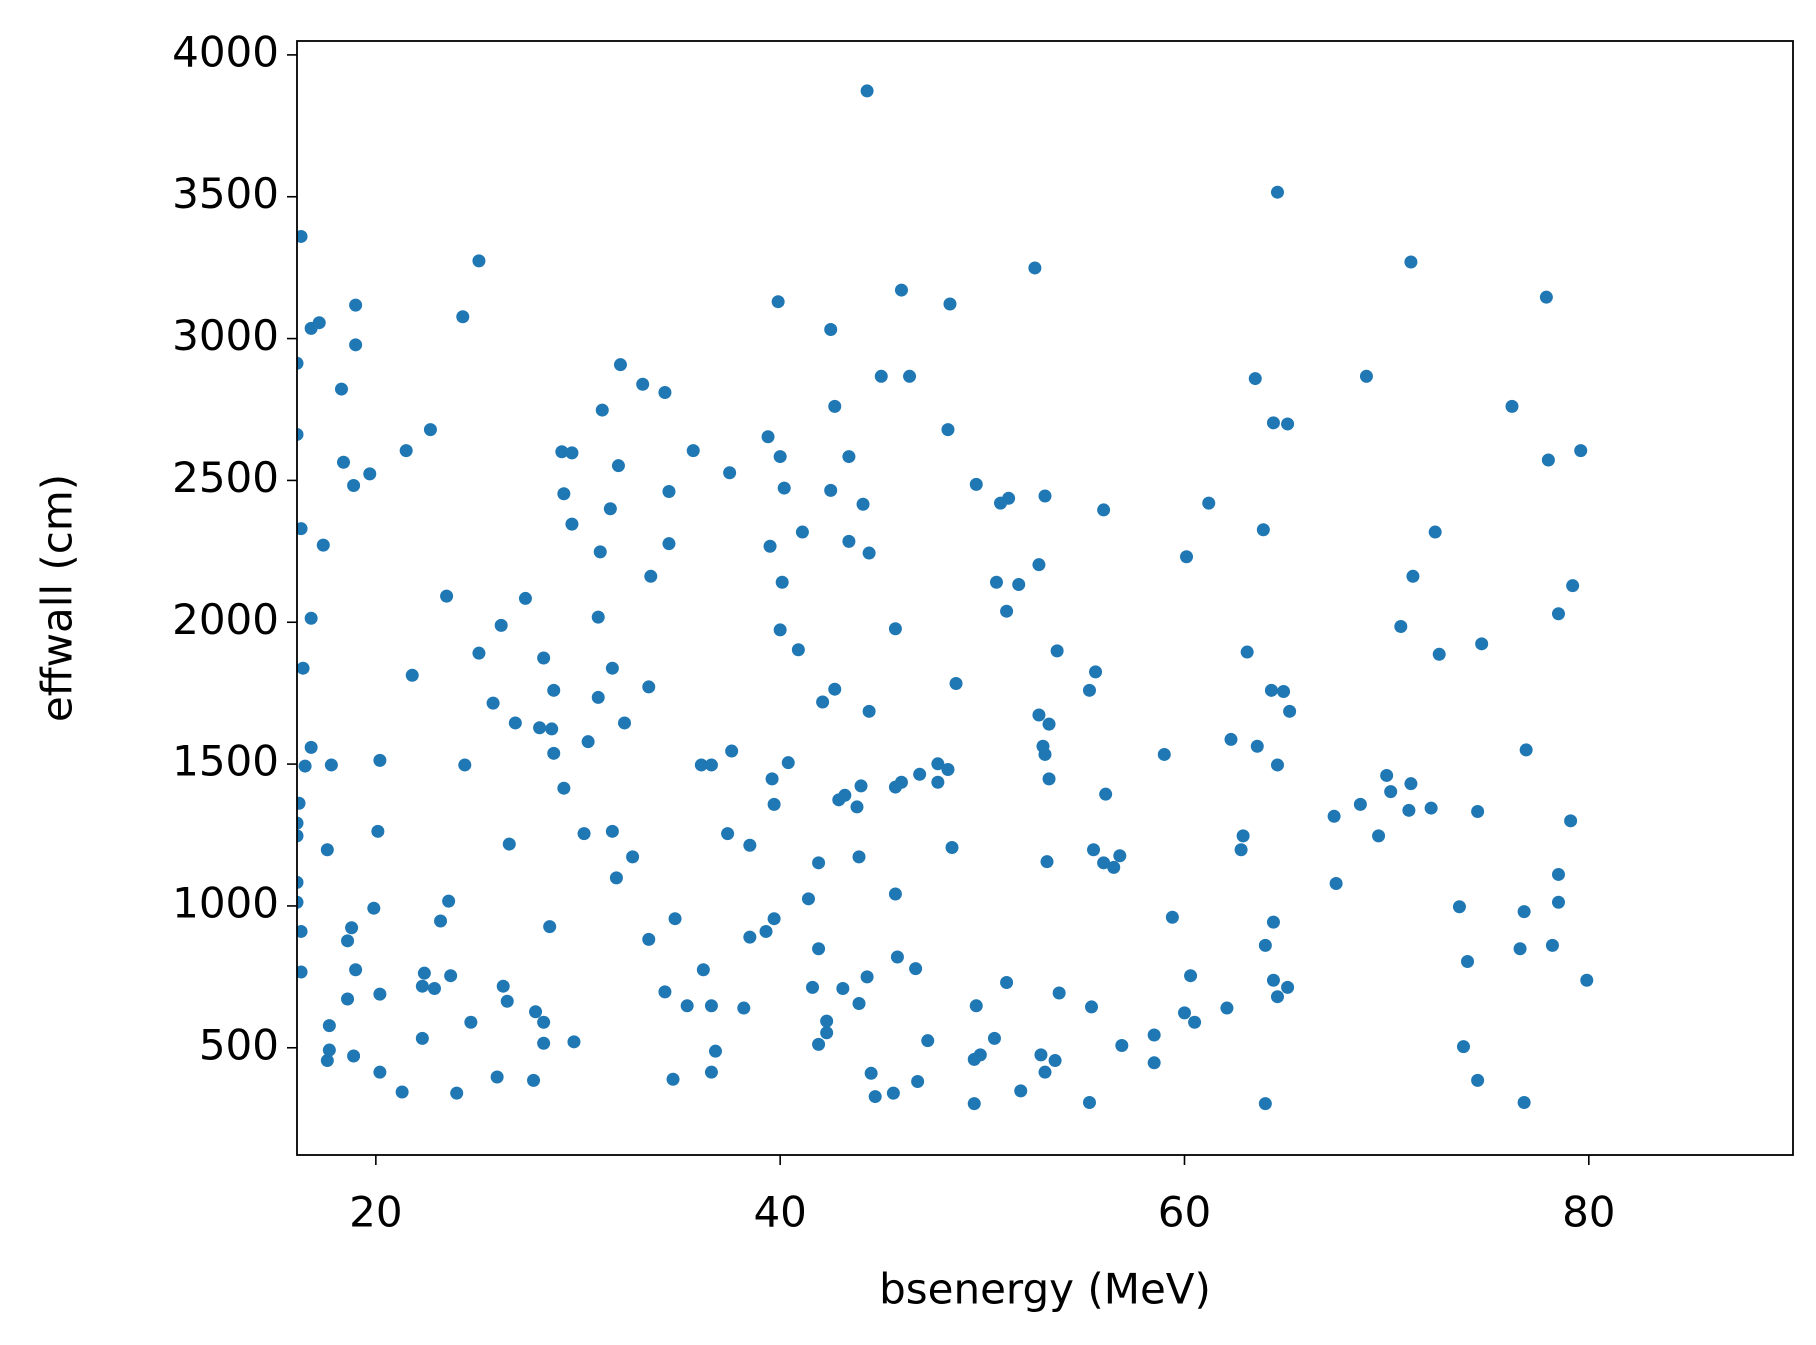 This screenshot has width=1816, height=1345. I want to click on y-axis-label: effwall (cm), so click(57, 598).